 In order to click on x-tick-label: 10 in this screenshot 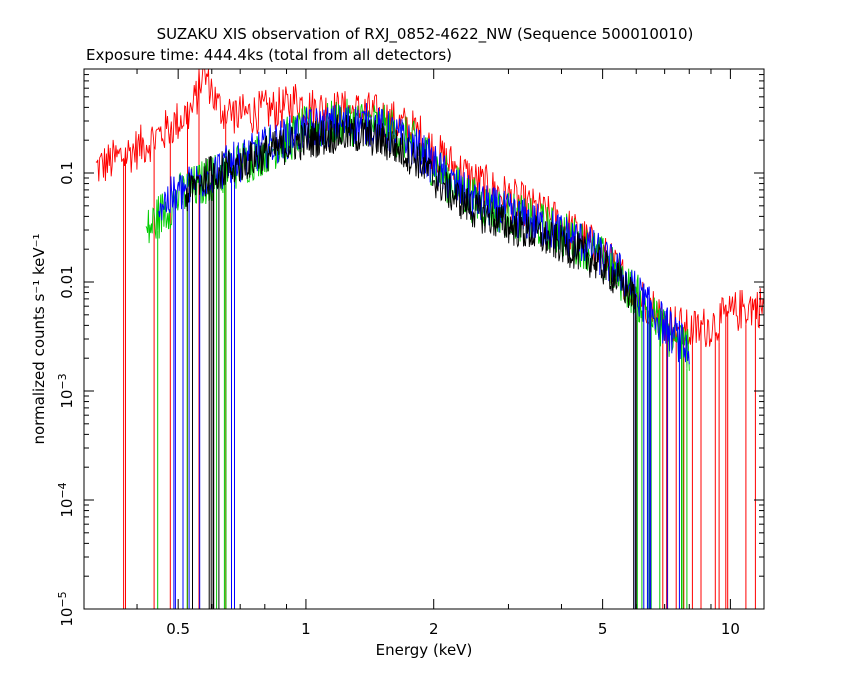, I will do `click(730, 629)`.